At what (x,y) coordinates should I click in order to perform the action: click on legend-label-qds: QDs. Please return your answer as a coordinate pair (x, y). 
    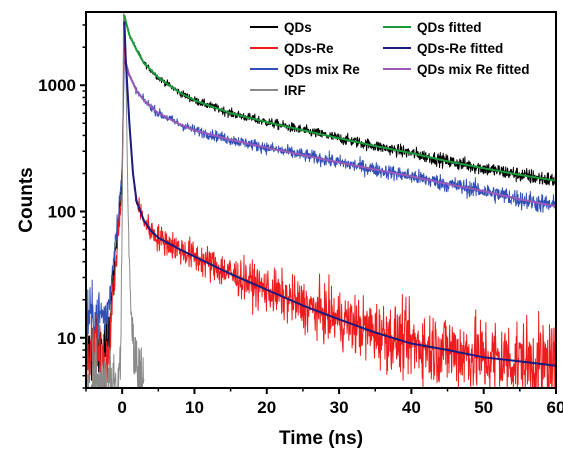
    Looking at the image, I should click on (298, 27).